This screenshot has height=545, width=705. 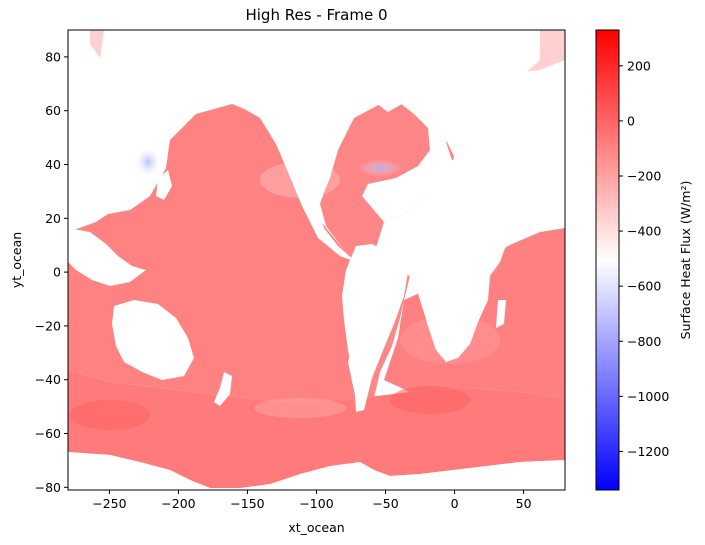 What do you see at coordinates (107, 257) in the screenshot?
I see `maritime-se-asia` at bounding box center [107, 257].